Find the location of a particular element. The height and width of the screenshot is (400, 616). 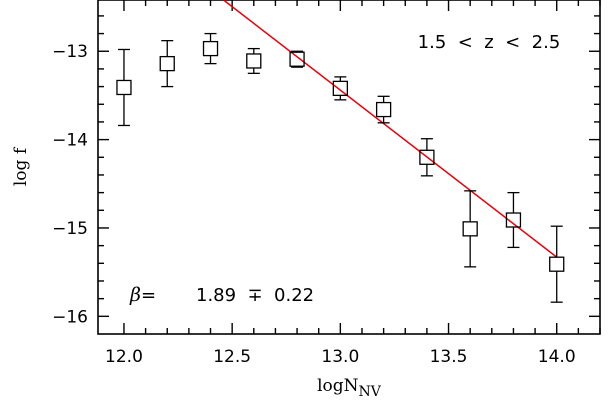

beta-equals: = is located at coordinates (148, 295).